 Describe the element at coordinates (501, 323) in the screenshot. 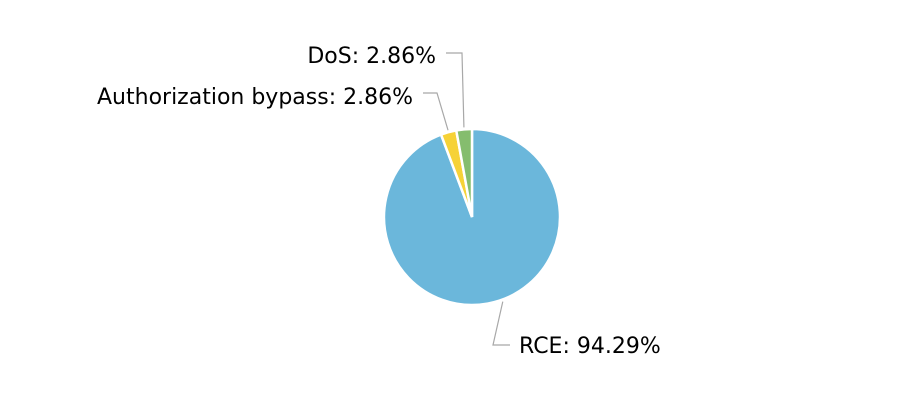

I see `leader-line-rce` at that location.